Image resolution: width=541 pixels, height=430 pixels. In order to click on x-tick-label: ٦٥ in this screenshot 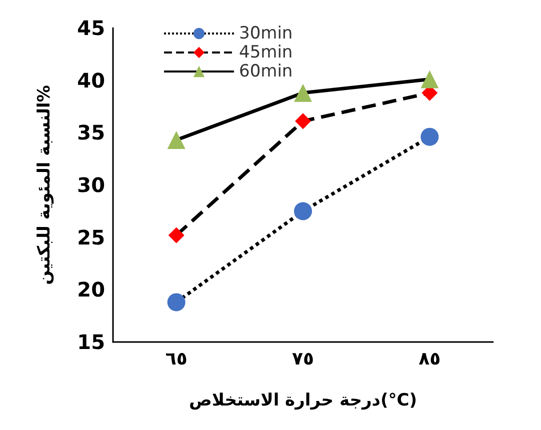, I will do `click(176, 359)`.